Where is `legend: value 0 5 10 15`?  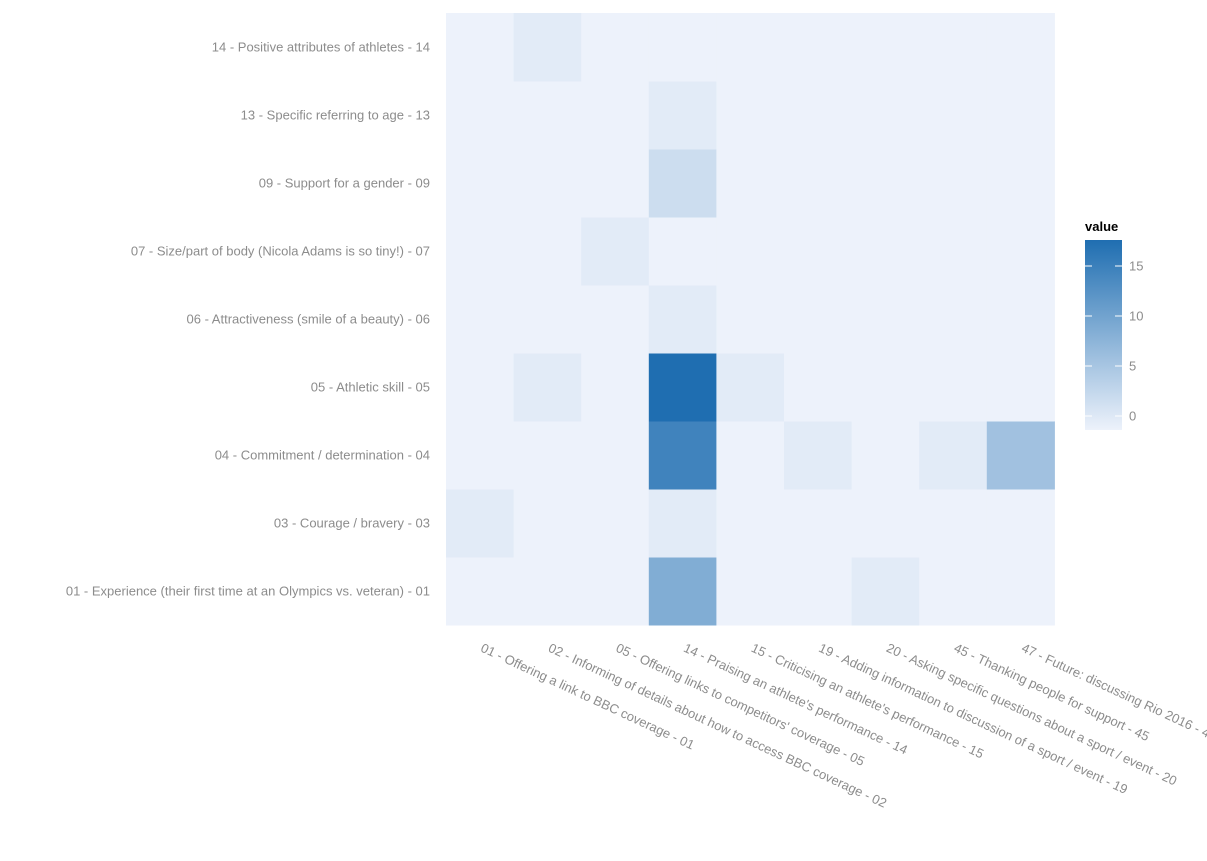
legend: value 0 5 10 15 is located at coordinates (1114, 324).